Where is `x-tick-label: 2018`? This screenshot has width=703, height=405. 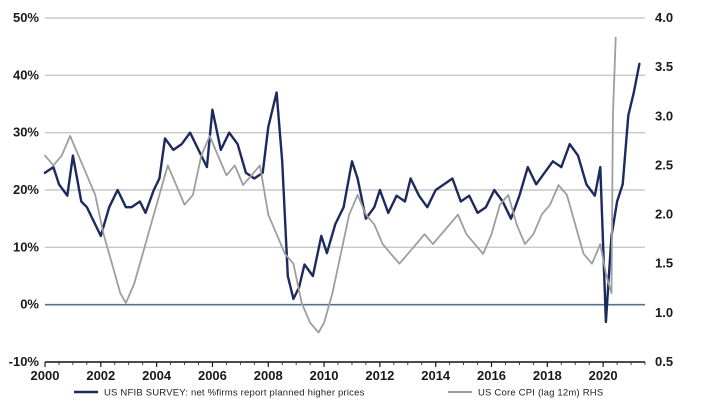
x-tick-label: 2018 is located at coordinates (547, 375).